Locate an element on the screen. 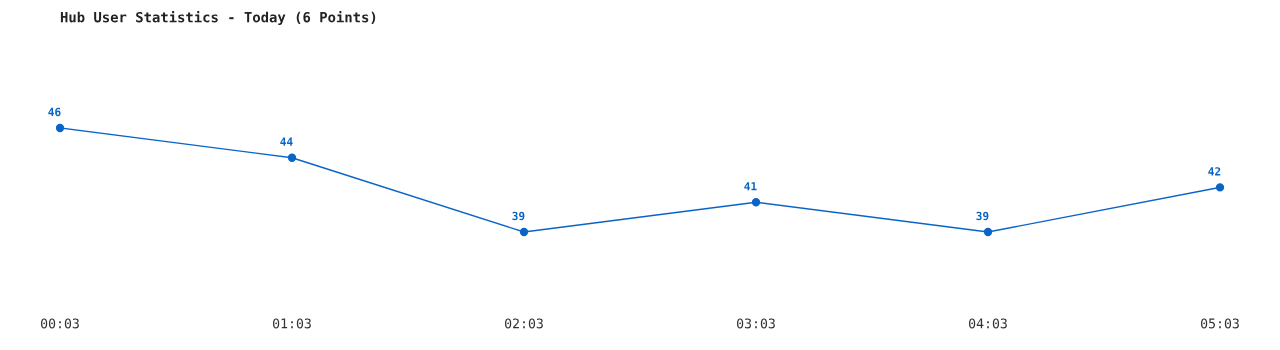  chart-title: Hub User Statistics - Today (6 Points) is located at coordinates (218, 18).